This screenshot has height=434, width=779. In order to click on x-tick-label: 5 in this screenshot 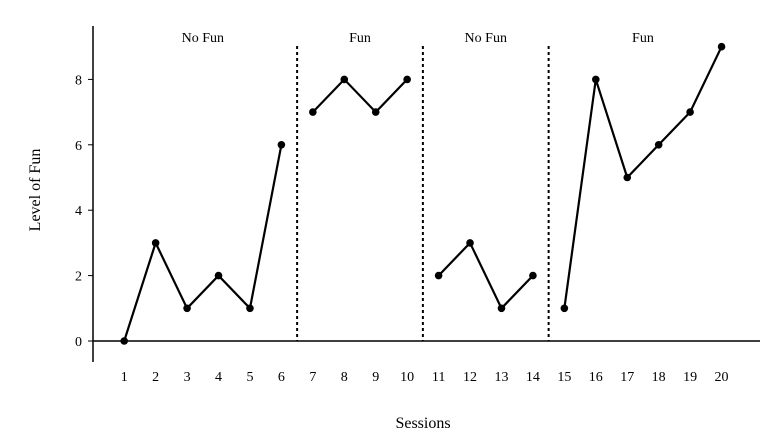, I will do `click(249, 377)`.